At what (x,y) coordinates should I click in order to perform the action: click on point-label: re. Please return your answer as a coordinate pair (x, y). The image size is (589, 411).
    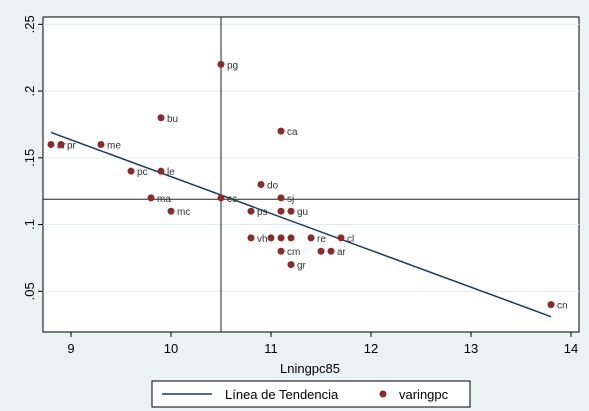
    Looking at the image, I should click on (321, 239).